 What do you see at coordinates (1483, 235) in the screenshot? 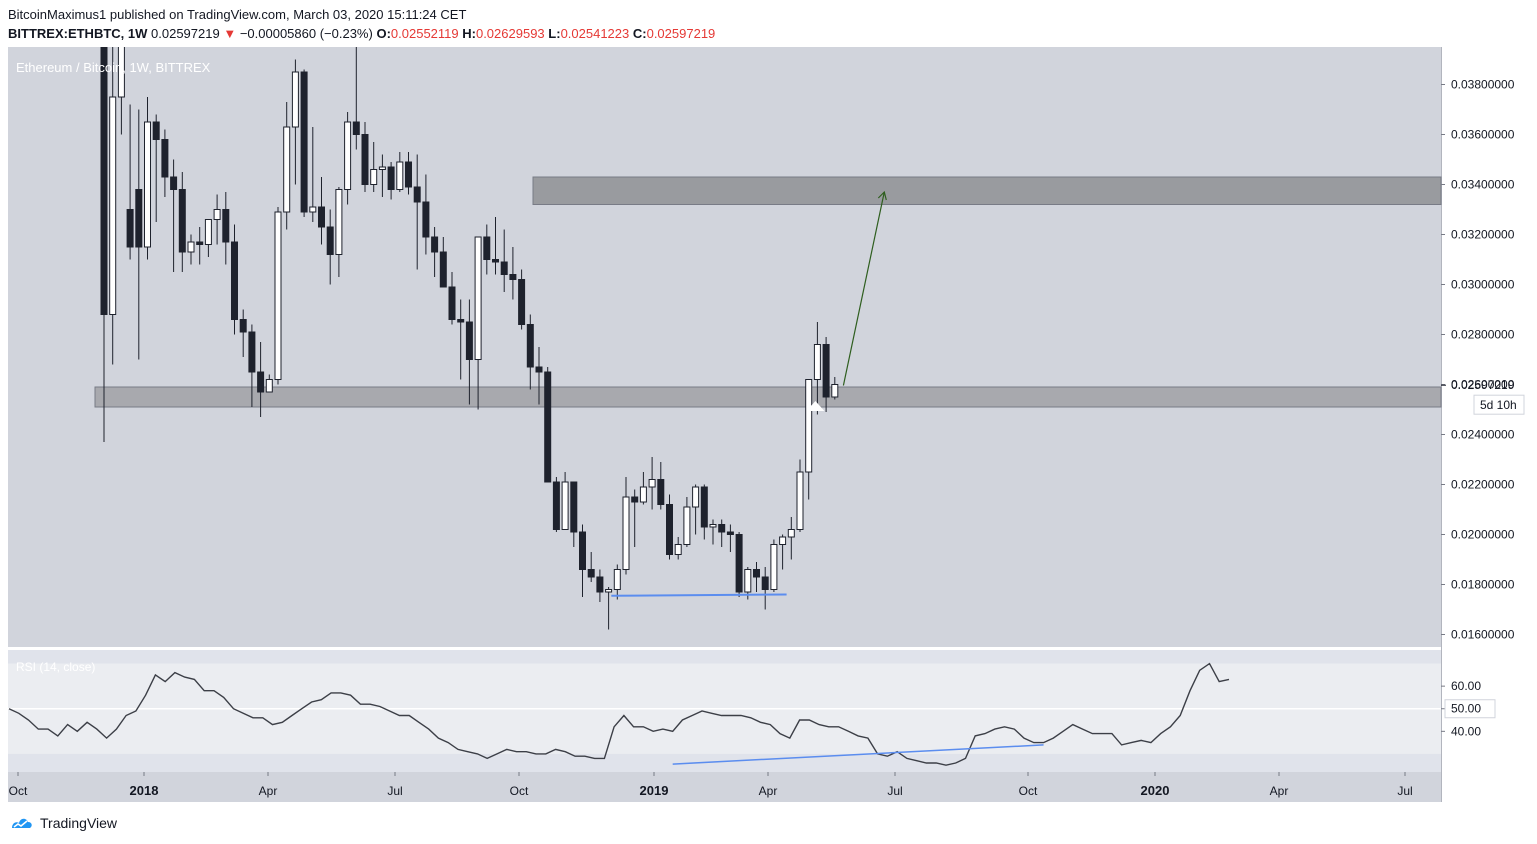
I see `price-tick-label: 0.03200000` at bounding box center [1483, 235].